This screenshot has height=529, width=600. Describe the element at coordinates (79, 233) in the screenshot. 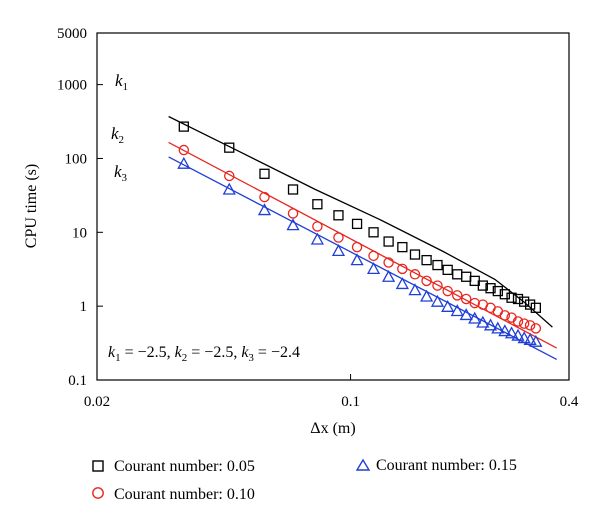

I see `y-tick-label: 10` at that location.